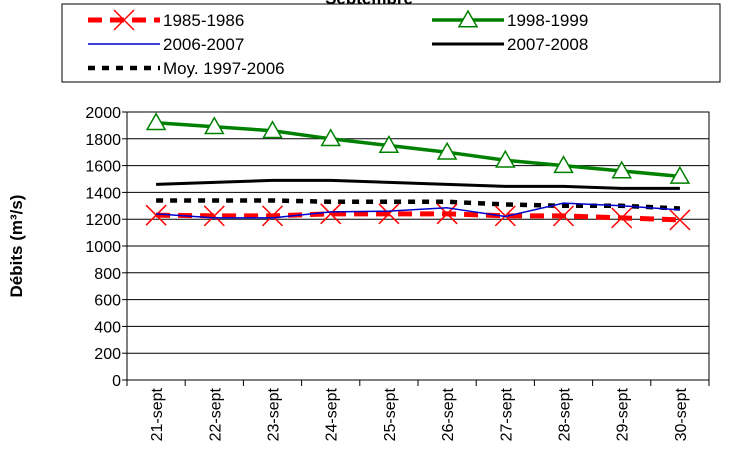 The height and width of the screenshot is (468, 738). What do you see at coordinates (203, 44) in the screenshot?
I see `legend-label: 2006-2007` at bounding box center [203, 44].